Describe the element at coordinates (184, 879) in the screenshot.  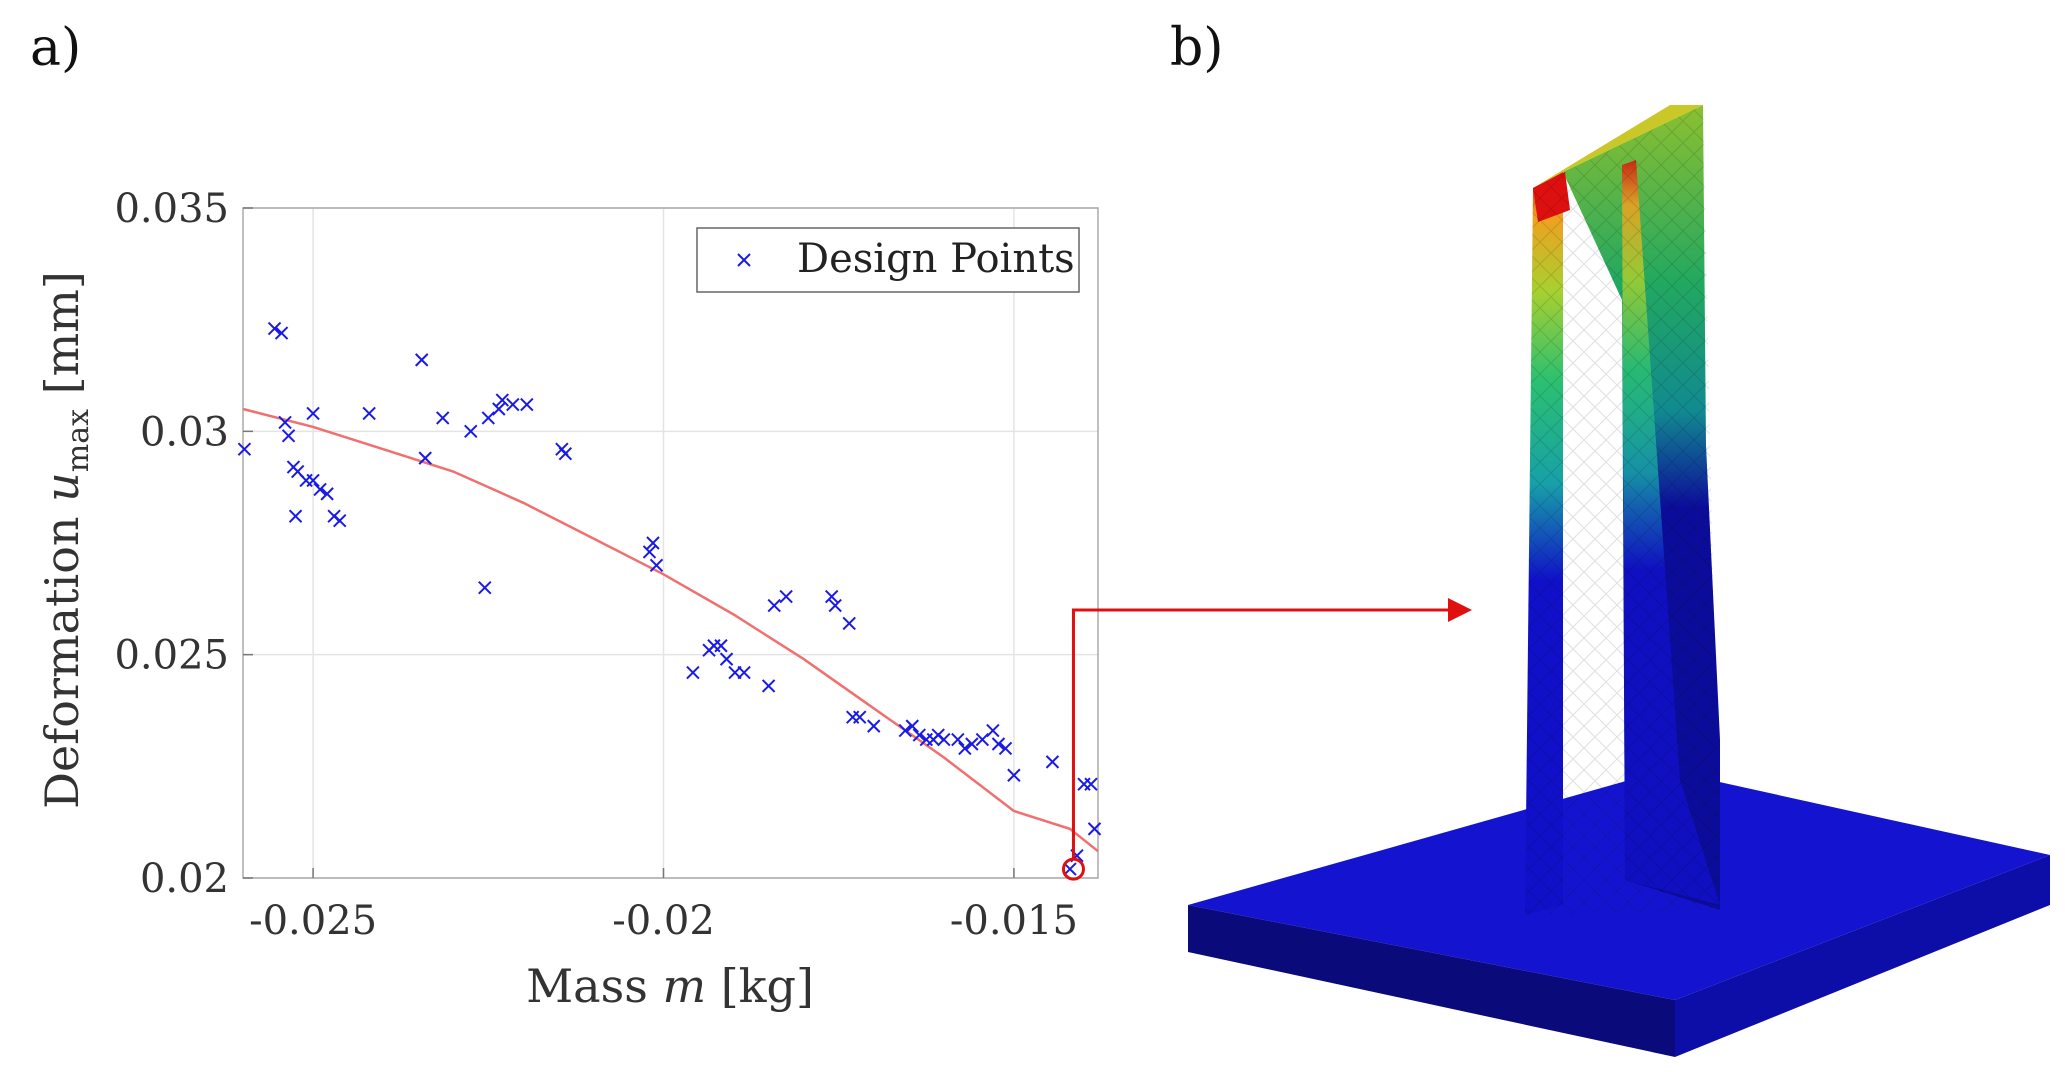
I see `y-tick-label: 0.02` at that location.